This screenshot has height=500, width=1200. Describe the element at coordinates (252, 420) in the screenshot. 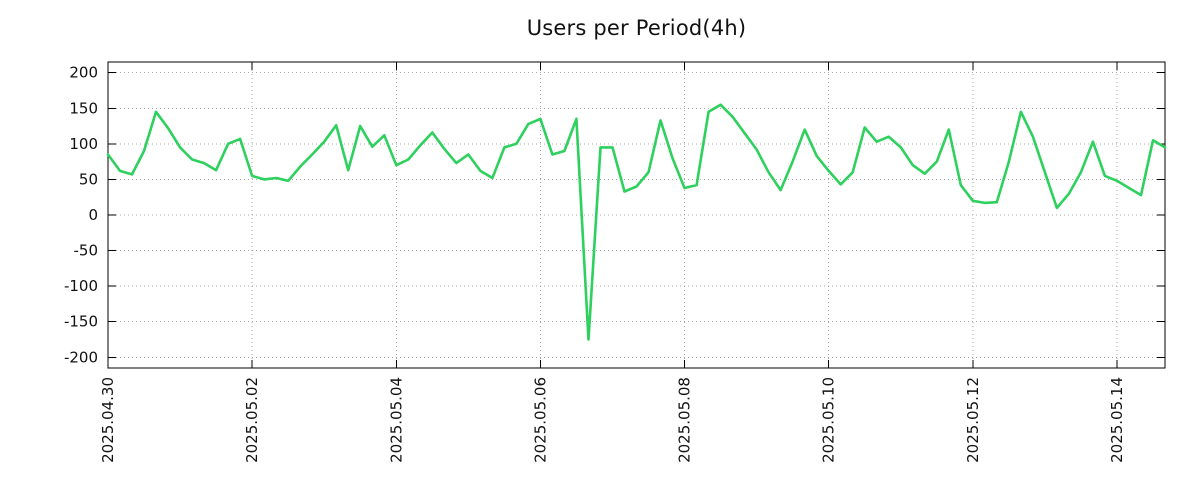

I see `x-axis-label: 2025.05.02` at that location.